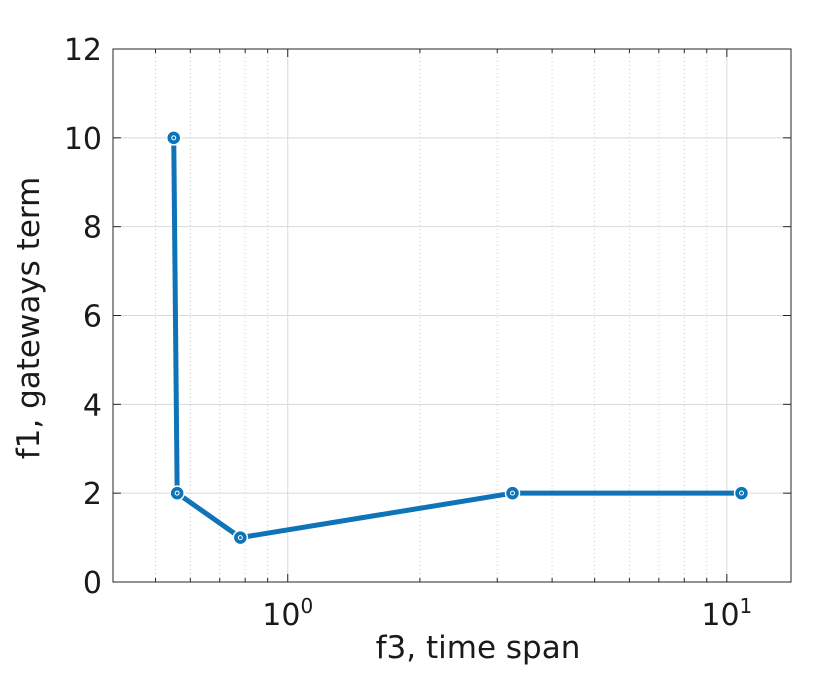 The image size is (820, 680). Describe the element at coordinates (92, 583) in the screenshot. I see `y-tick-label: 0` at that location.